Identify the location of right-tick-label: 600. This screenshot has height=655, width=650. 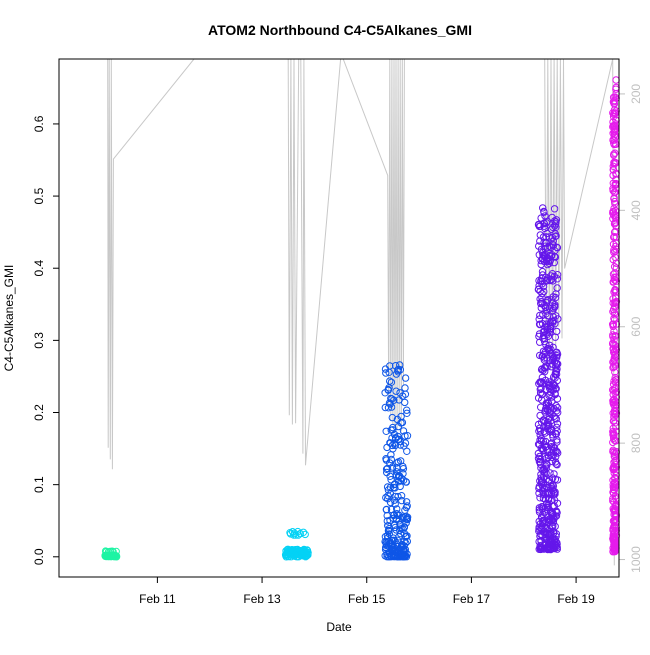
(636, 326).